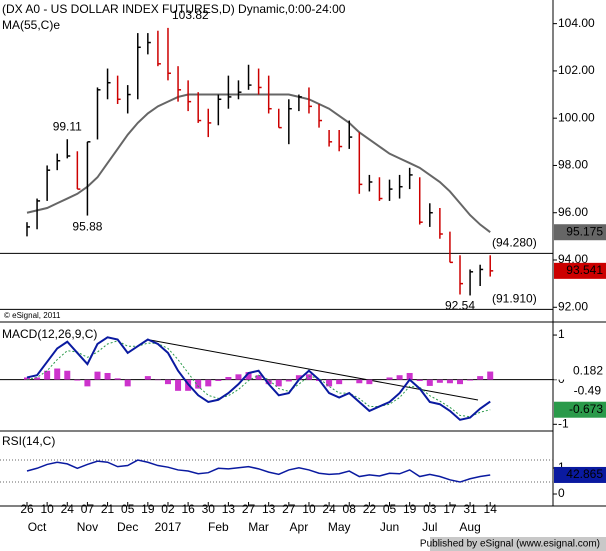 This screenshot has width=606, height=551. What do you see at coordinates (514, 299) in the screenshot?
I see `level-label: (91.910)` at bounding box center [514, 299].